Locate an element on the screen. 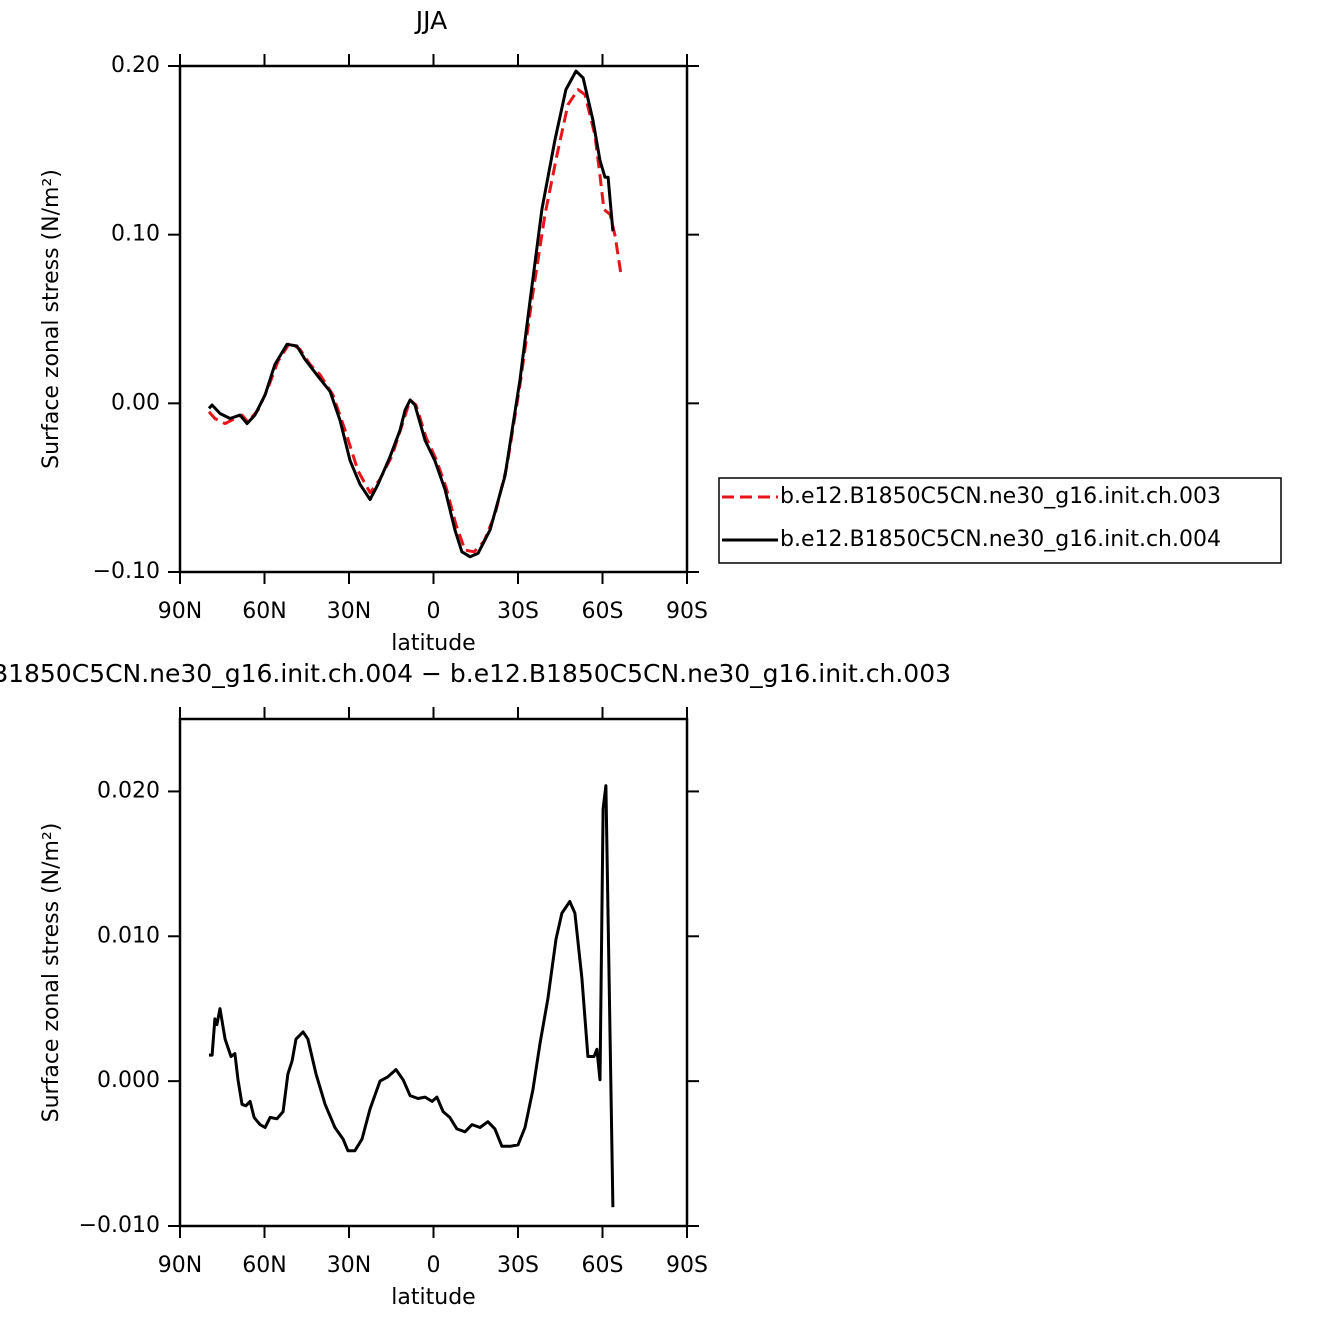  y-tick-label: −0.010 is located at coordinates (119, 1225).